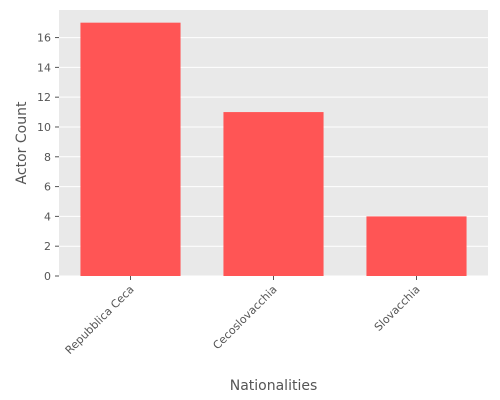 This screenshot has width=500, height=400. I want to click on x-tick-label: Repubblica Ceca, so click(100, 320).